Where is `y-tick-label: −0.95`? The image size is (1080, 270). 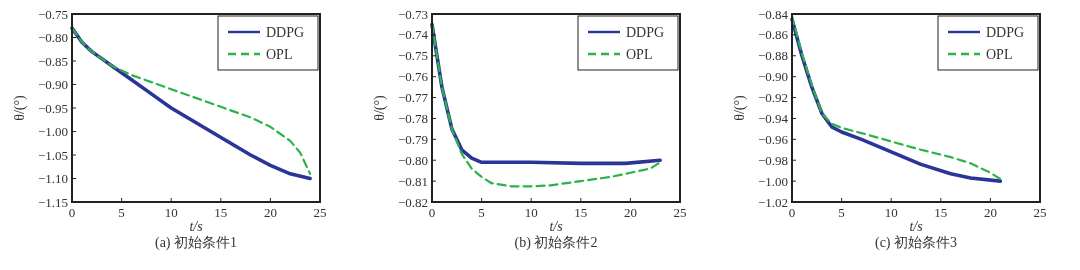
y-tick-label: −0.95 is located at coordinates (52, 108).